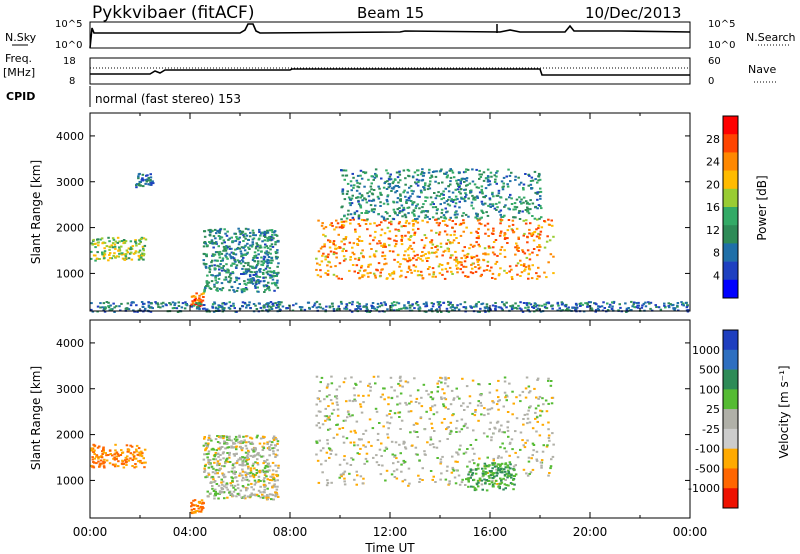  I want to click on x-tick-label: 04:00, so click(190, 532).